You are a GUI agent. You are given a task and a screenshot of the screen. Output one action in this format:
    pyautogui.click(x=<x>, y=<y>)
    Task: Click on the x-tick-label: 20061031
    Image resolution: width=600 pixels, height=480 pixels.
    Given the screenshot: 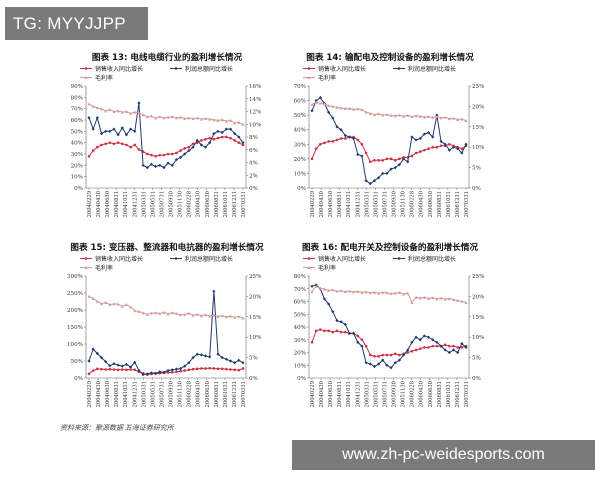 What is the action you would take?
    pyautogui.click(x=449, y=394)
    